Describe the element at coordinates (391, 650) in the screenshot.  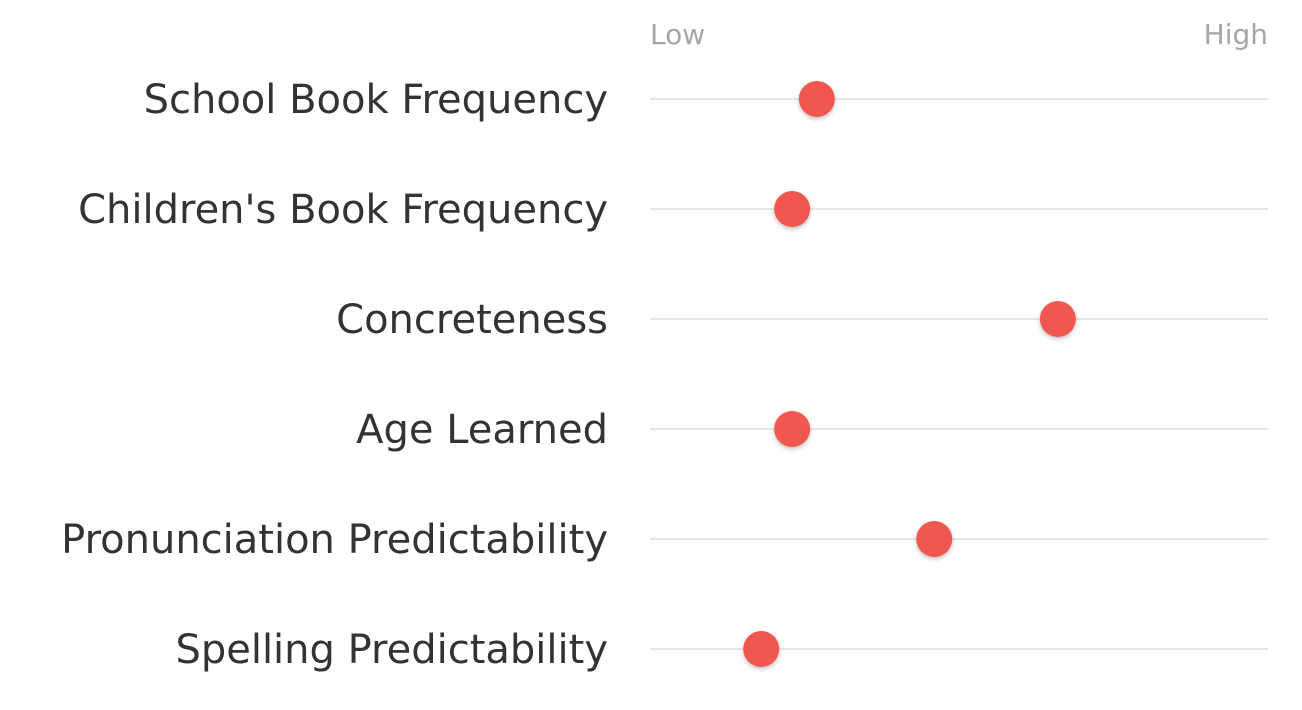
I see `row-label: Spelling Predictability` at that location.